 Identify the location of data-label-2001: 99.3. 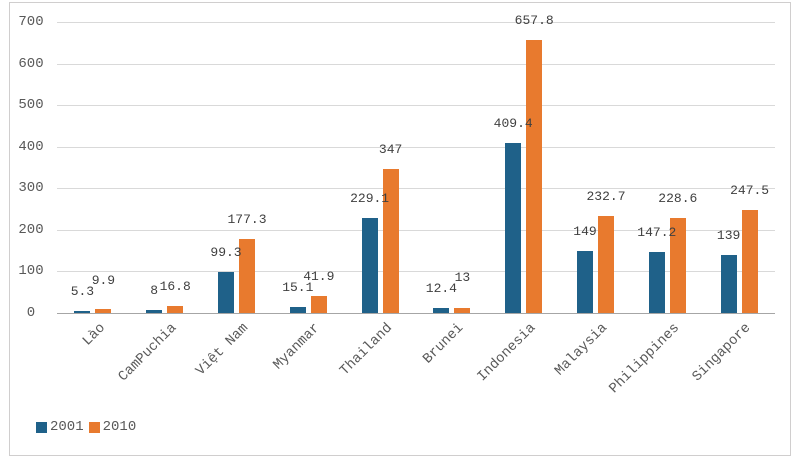
(226, 252).